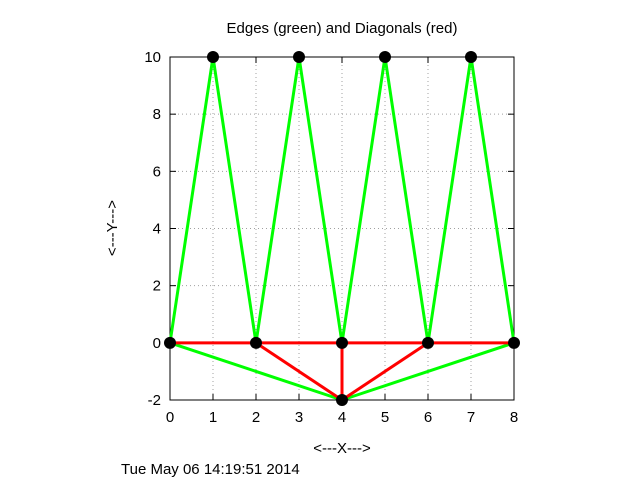  I want to click on y-tick-label: 8, so click(157, 114).